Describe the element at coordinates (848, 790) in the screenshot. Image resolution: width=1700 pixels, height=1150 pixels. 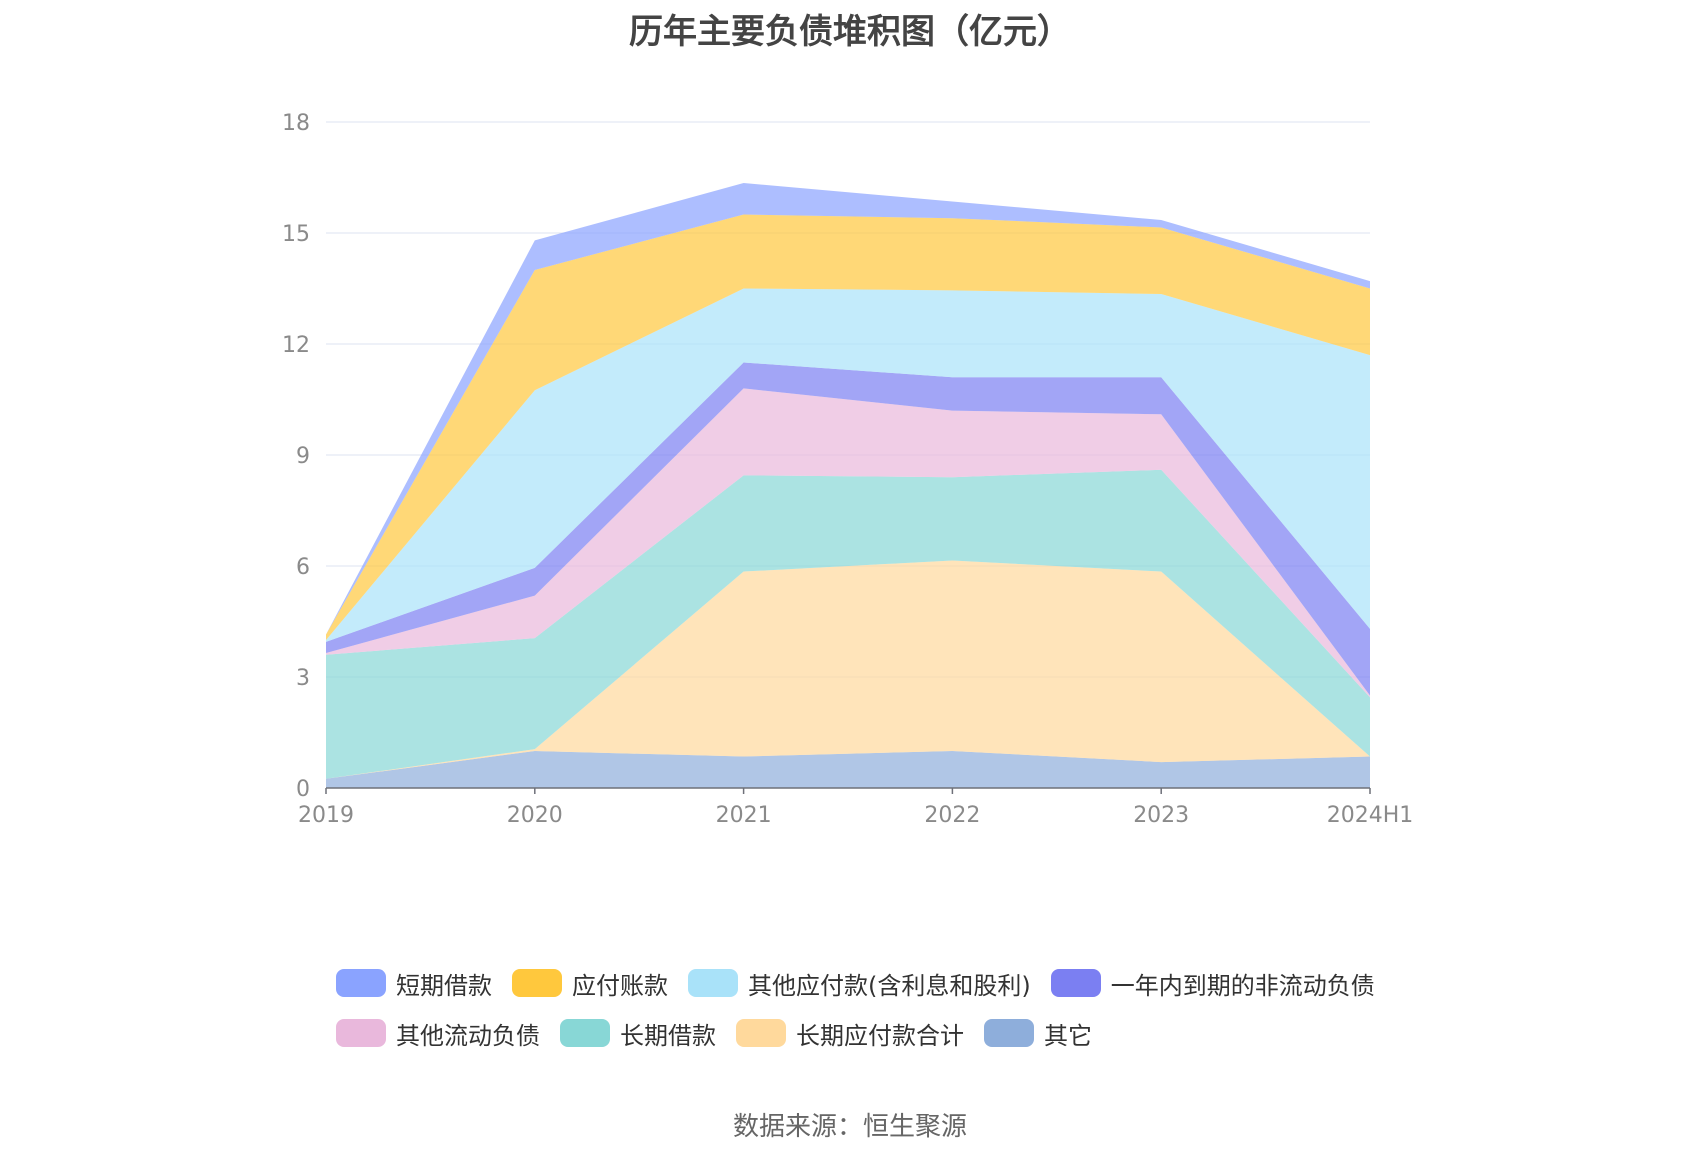
I see `x-axis` at that location.